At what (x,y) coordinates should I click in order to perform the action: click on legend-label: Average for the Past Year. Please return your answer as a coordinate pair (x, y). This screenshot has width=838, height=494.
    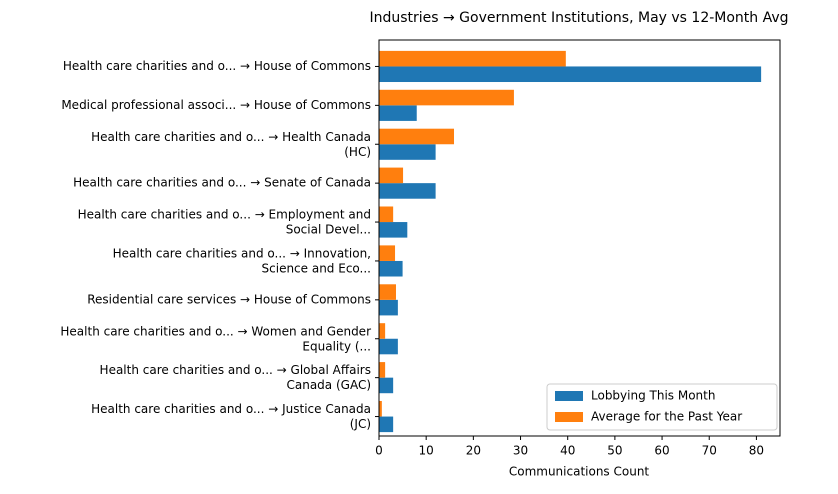
    Looking at the image, I should click on (666, 417).